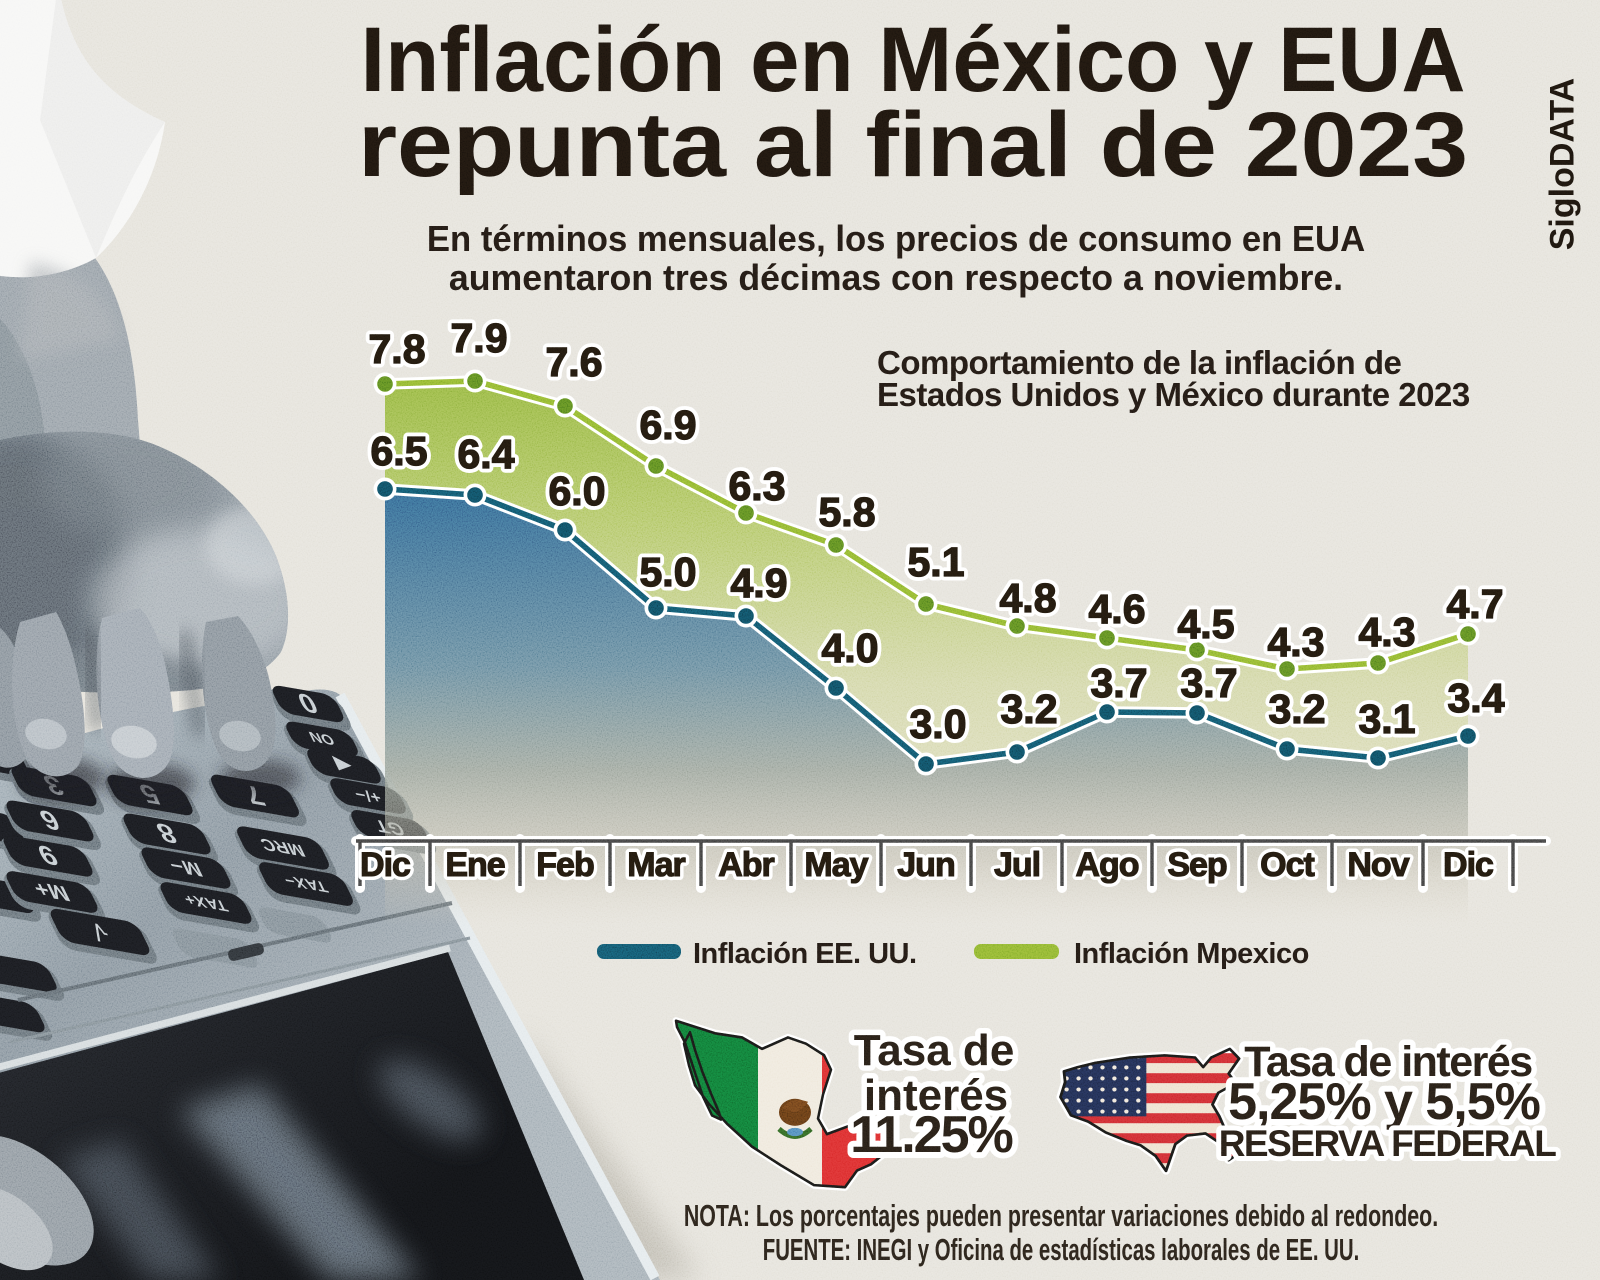  What do you see at coordinates (934, 1050) in the screenshot?
I see `svg-text: Tasa de` at bounding box center [934, 1050].